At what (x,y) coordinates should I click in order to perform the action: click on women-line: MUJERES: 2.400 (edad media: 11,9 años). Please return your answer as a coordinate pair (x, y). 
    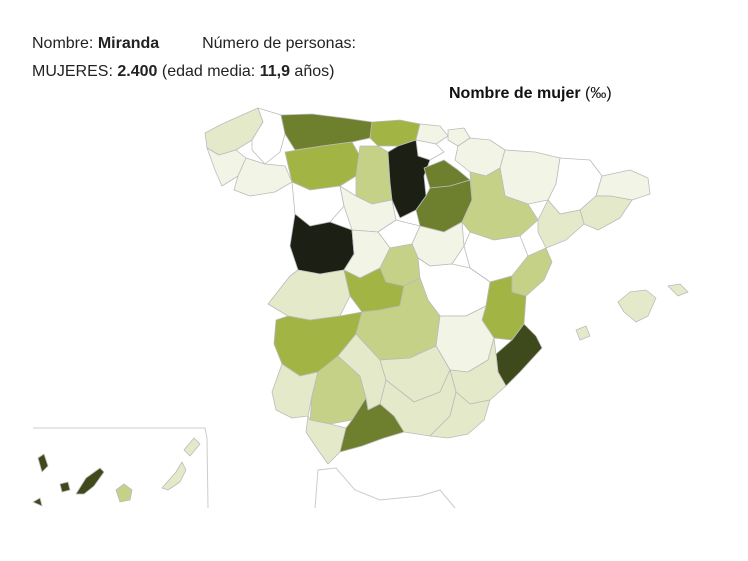
    Looking at the image, I should click on (194, 72).